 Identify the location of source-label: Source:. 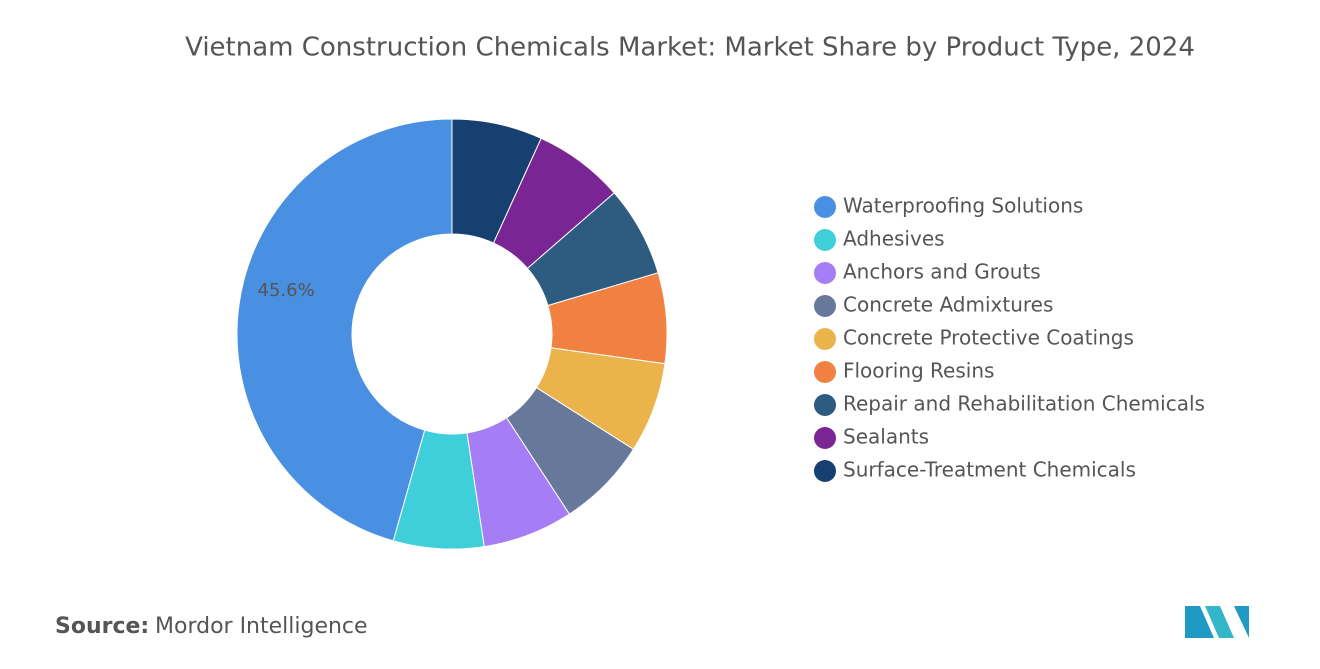
(102, 626).